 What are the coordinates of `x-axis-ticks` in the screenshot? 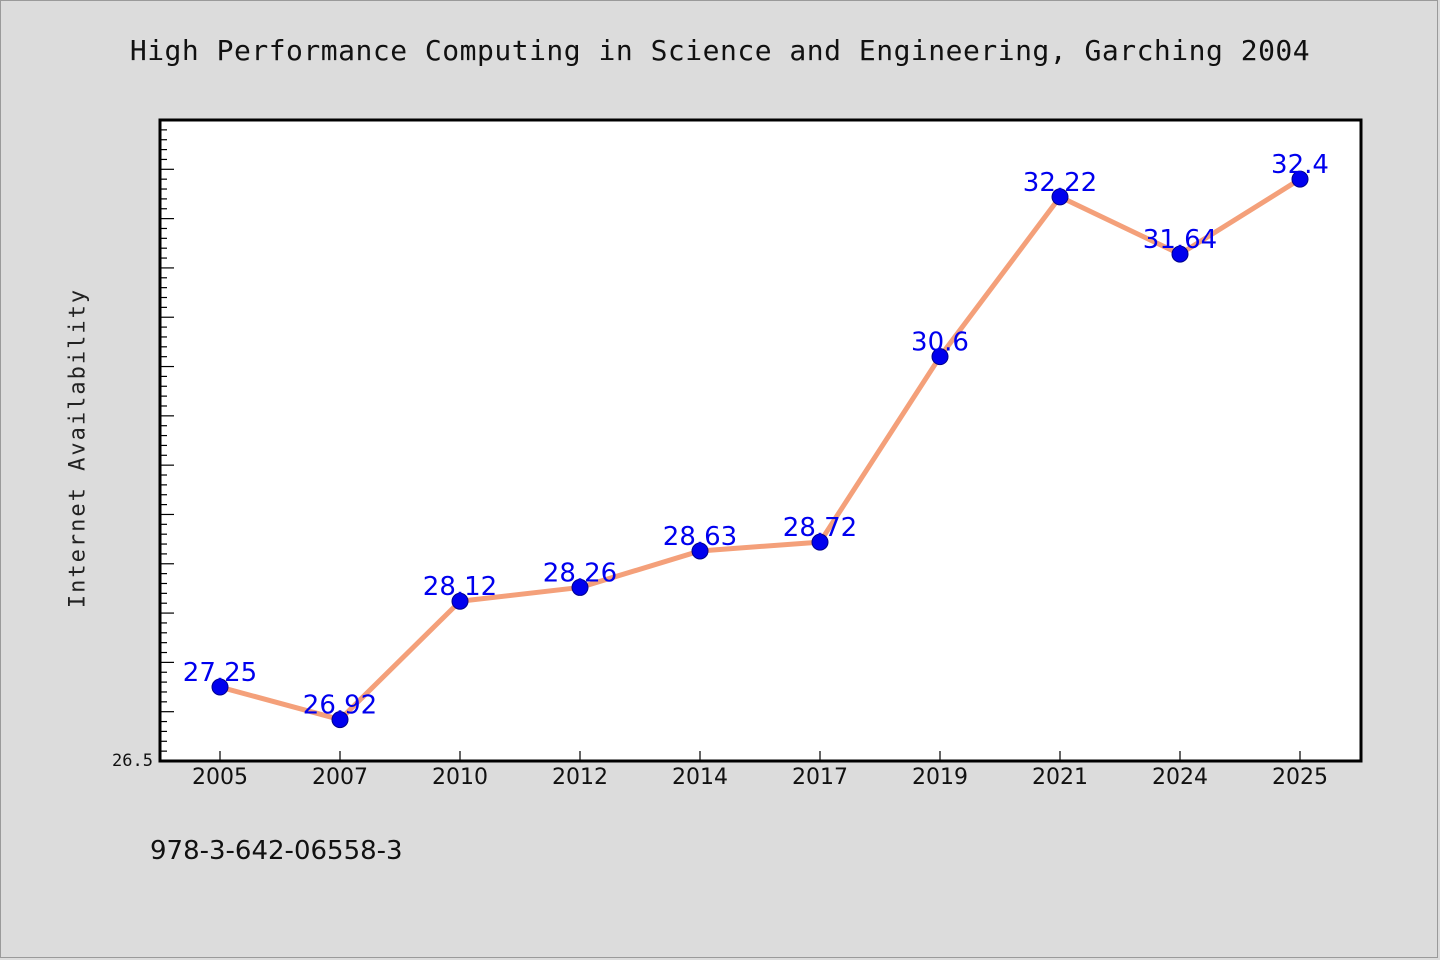 It's located at (760, 756).